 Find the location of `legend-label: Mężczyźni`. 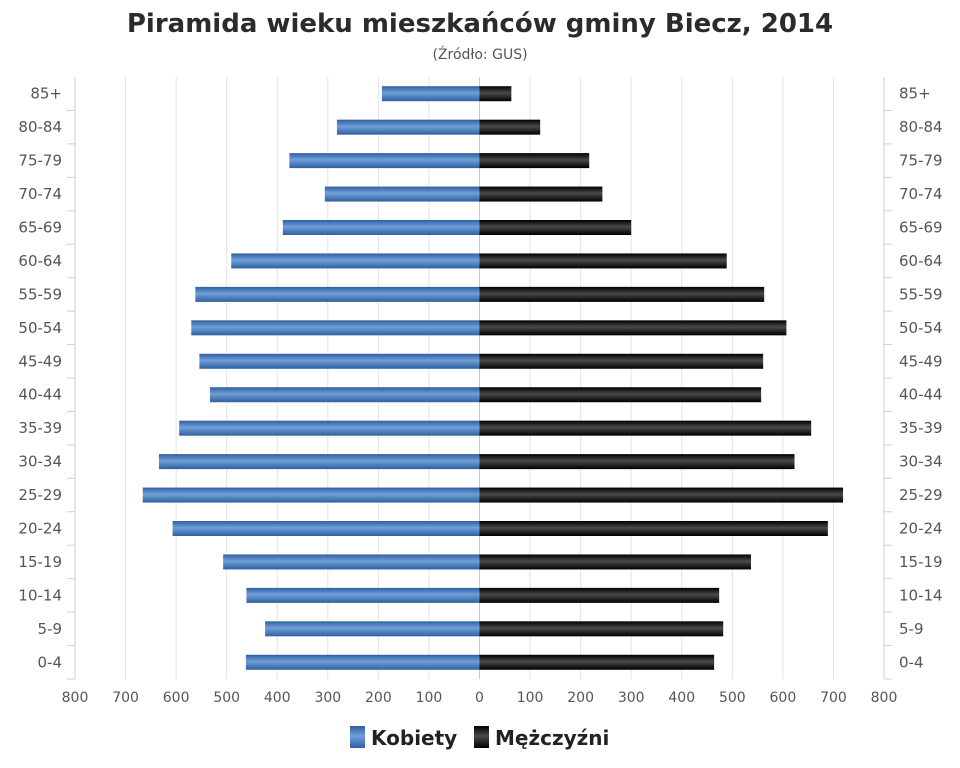

legend-label: Mężczyźni is located at coordinates (552, 738).